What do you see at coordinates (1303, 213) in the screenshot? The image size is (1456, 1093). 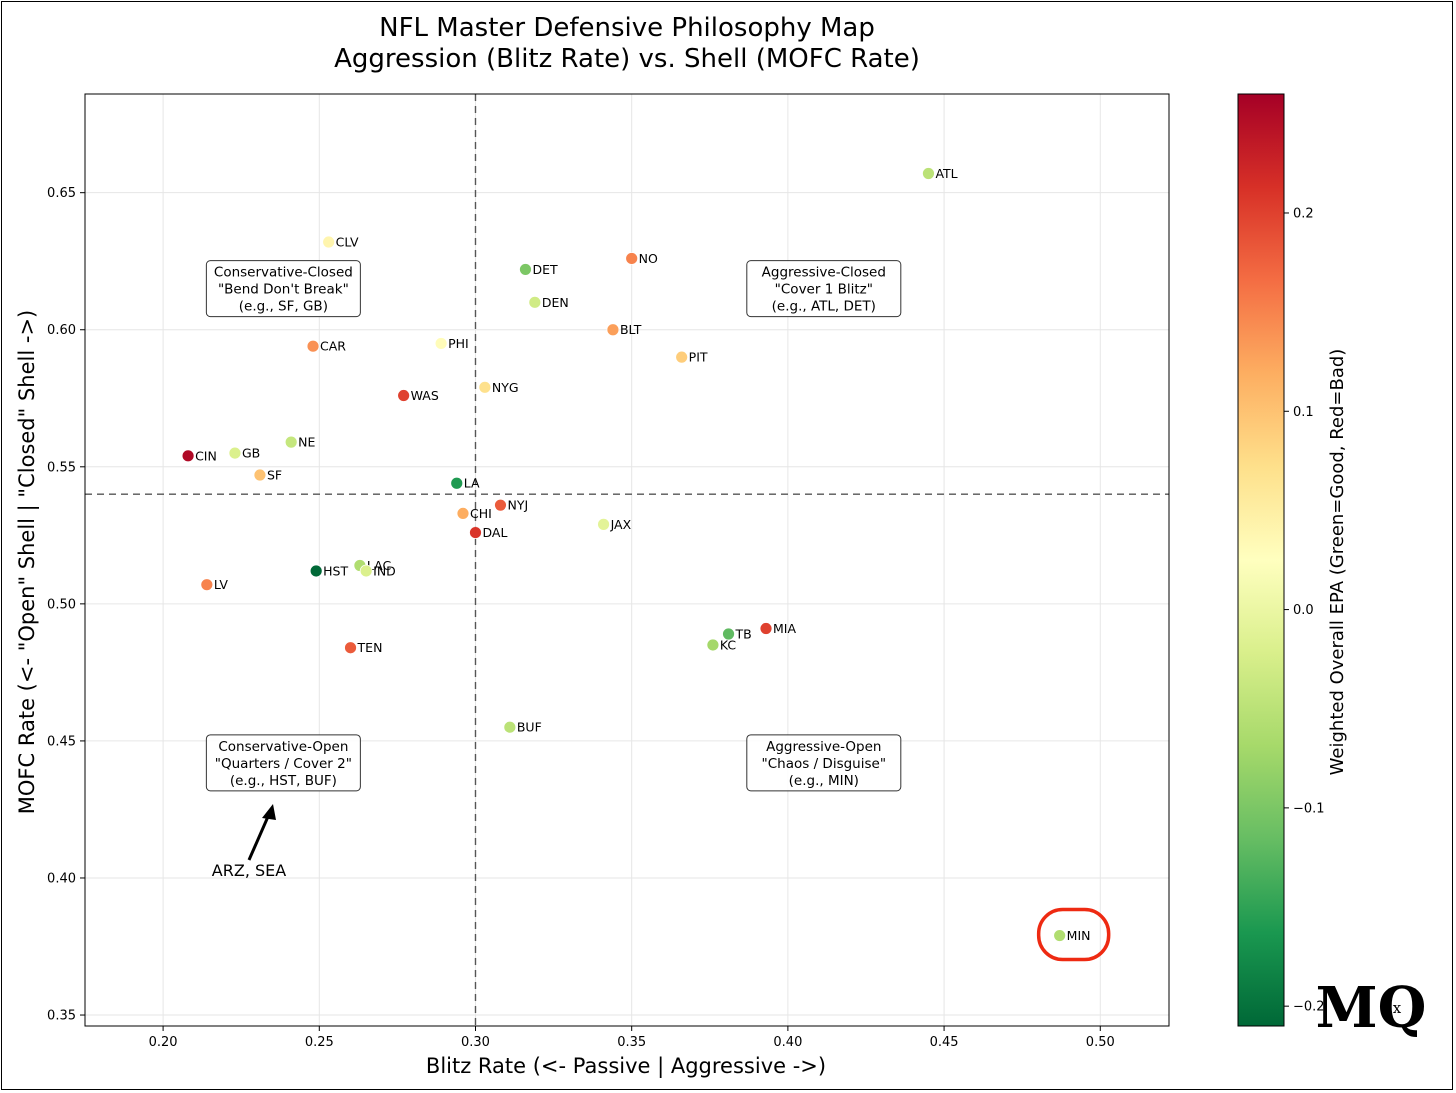 I see `colorbar-tick-label: 0.2` at bounding box center [1303, 213].